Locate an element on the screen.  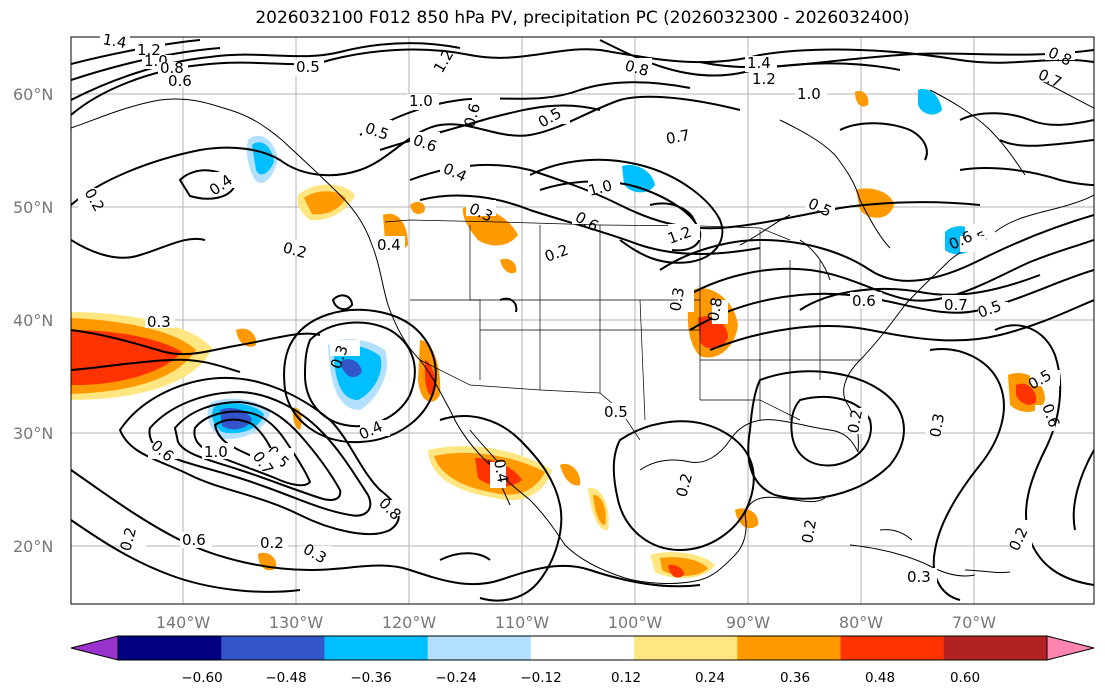
colorbar-label: 0.36 is located at coordinates (795, 678).